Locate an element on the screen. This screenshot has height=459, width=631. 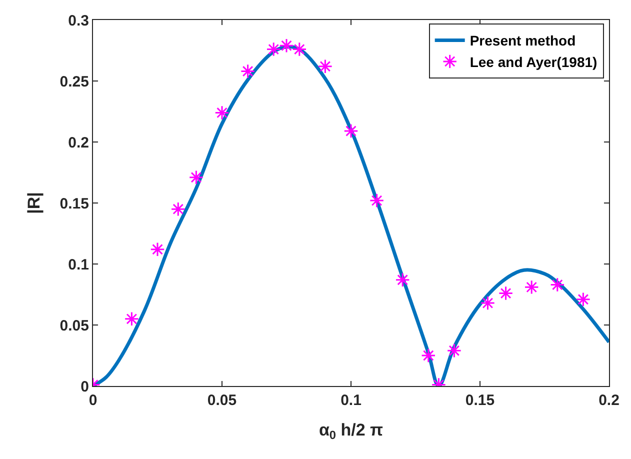
x-axis-title: α$_{0}$ h/2 π is located at coordinates (351, 431).